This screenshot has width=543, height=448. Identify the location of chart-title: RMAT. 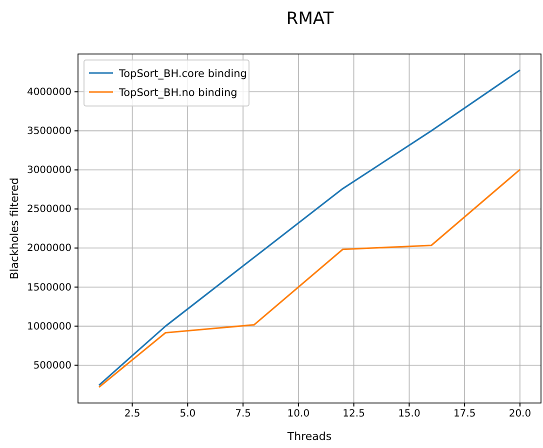
(310, 19).